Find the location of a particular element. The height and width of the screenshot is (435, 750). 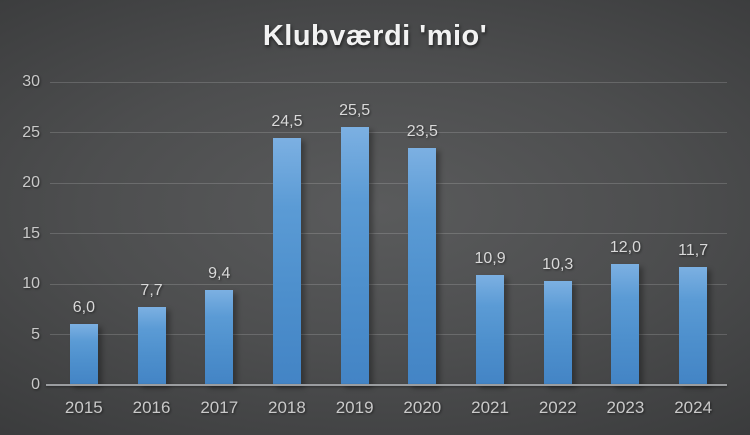

y-axis-tick-label: 15 is located at coordinates (31, 233).